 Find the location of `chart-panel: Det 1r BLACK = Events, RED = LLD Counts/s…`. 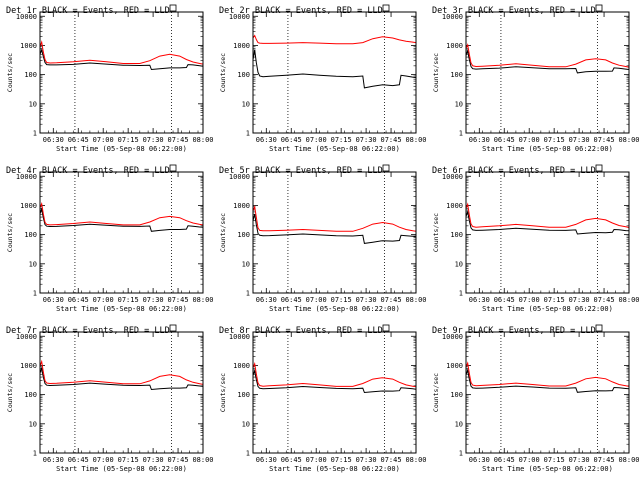

chart-panel: Det 1r BLACK = Events, RED = LLD Counts/s… is located at coordinates (110, 78).